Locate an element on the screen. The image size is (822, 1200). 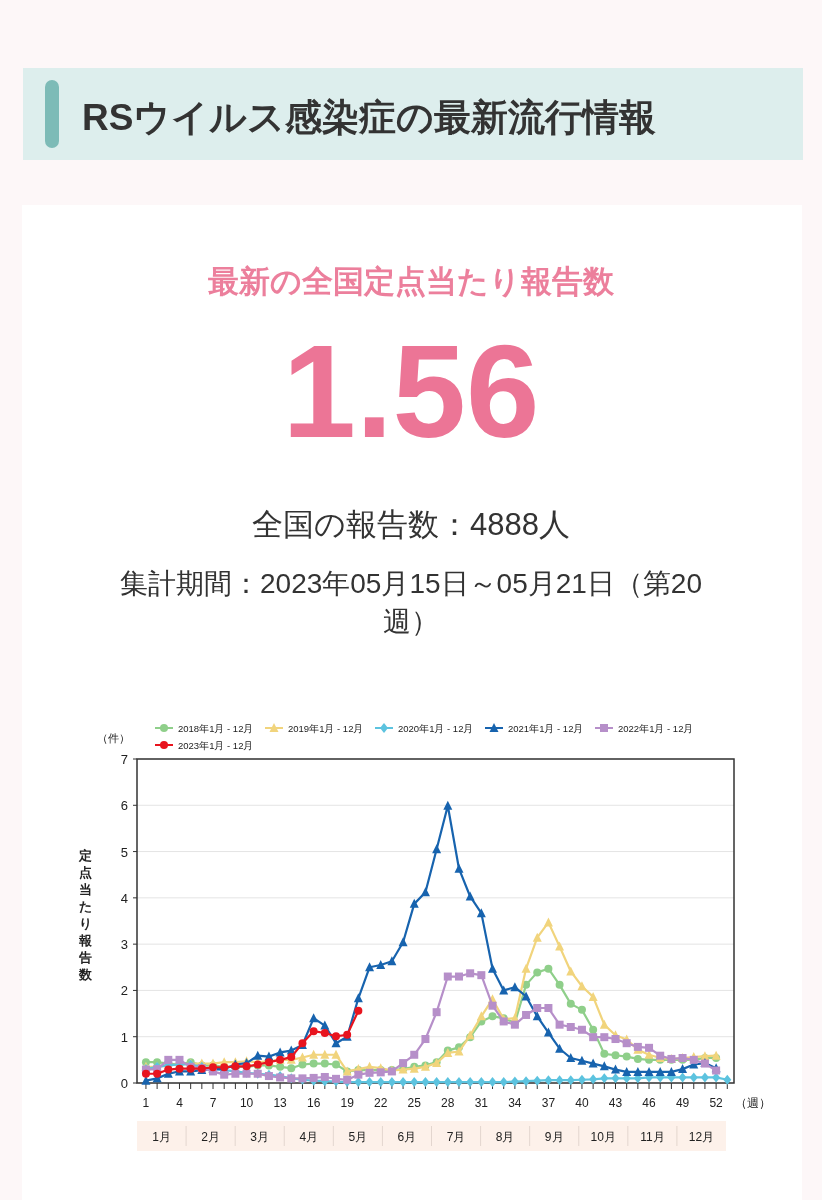
text: 8月 is located at coordinates (505, 1137).